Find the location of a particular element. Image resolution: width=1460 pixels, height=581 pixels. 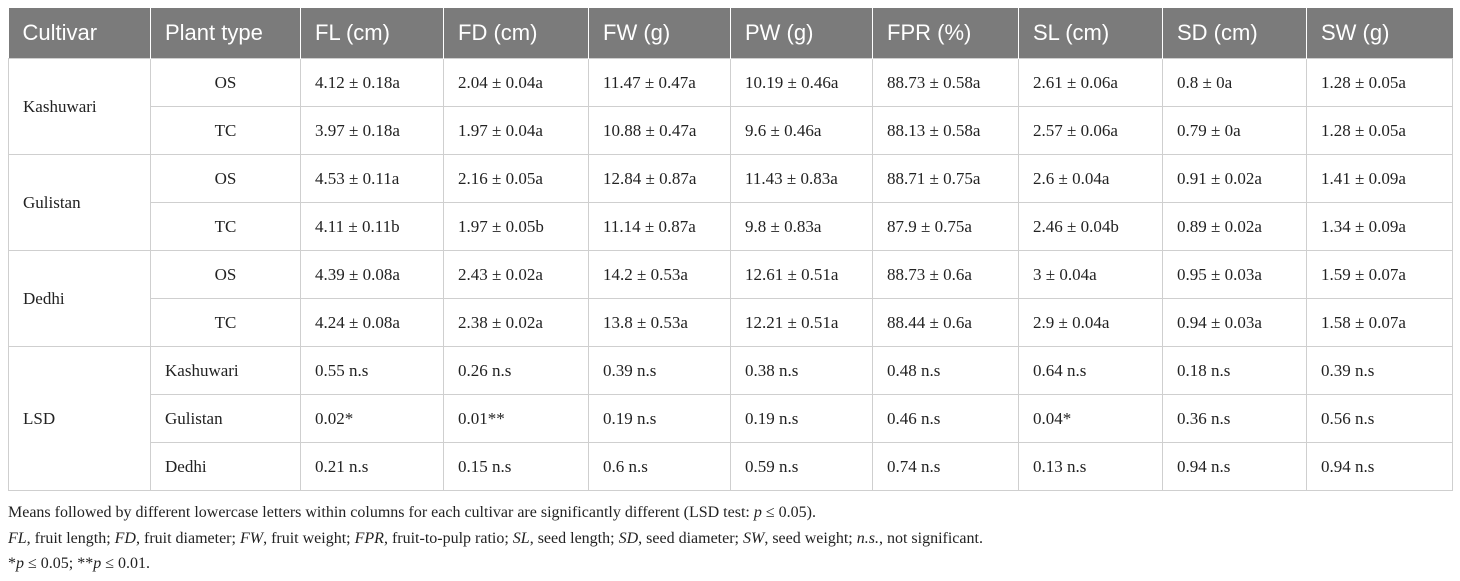

value-cell: 88.13 ± 0.58a is located at coordinates (945, 130).